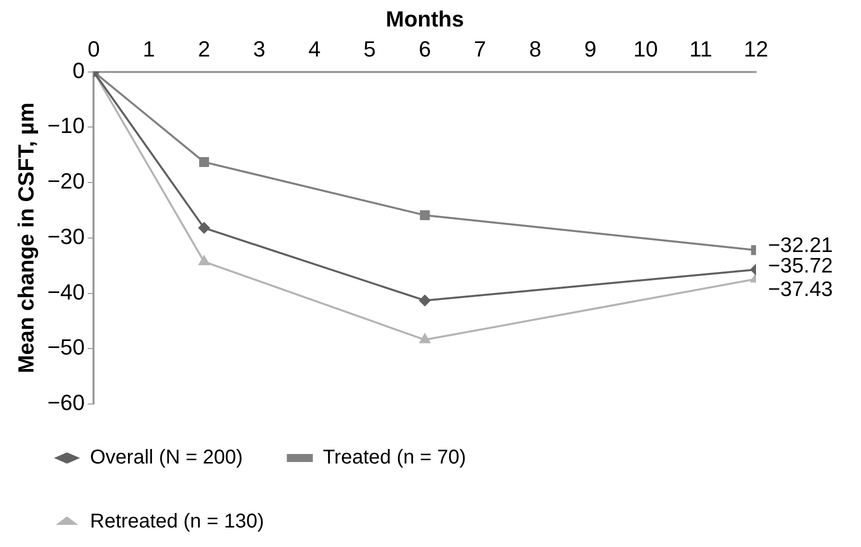  I want to click on x-tick-label: 4, so click(314, 49).